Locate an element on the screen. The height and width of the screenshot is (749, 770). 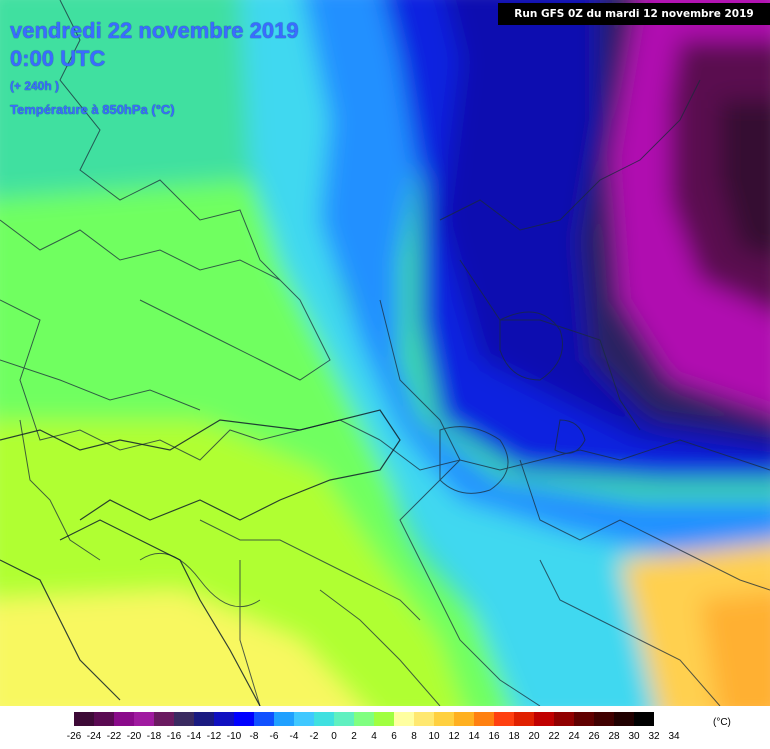
lead-time: (+ 240h ) is located at coordinates (35, 86).